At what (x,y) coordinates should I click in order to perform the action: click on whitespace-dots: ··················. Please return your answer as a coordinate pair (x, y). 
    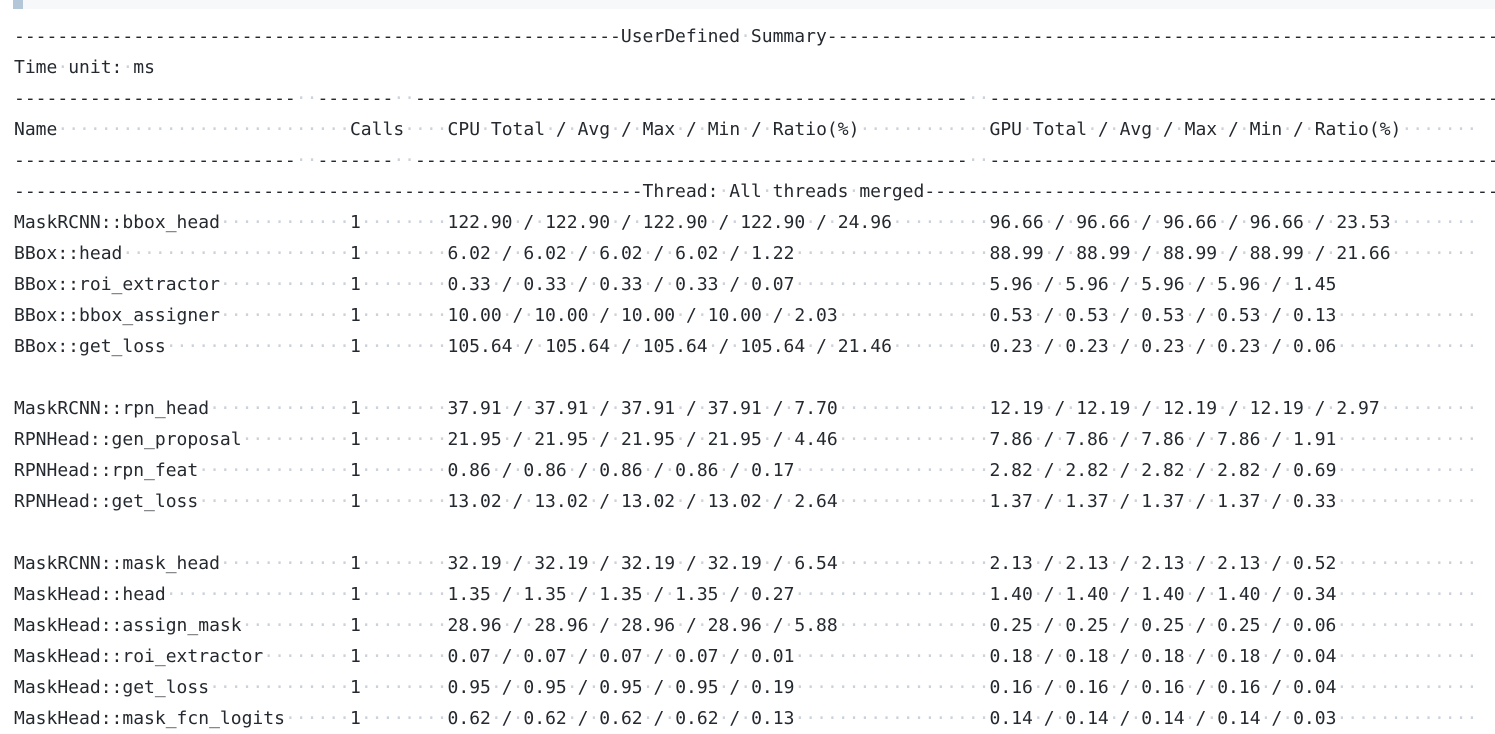
    Looking at the image, I should click on (892, 718).